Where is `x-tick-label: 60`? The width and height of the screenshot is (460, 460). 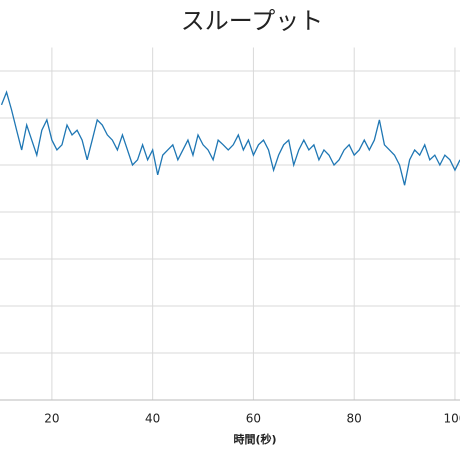
x-tick-label: 60 is located at coordinates (253, 419).